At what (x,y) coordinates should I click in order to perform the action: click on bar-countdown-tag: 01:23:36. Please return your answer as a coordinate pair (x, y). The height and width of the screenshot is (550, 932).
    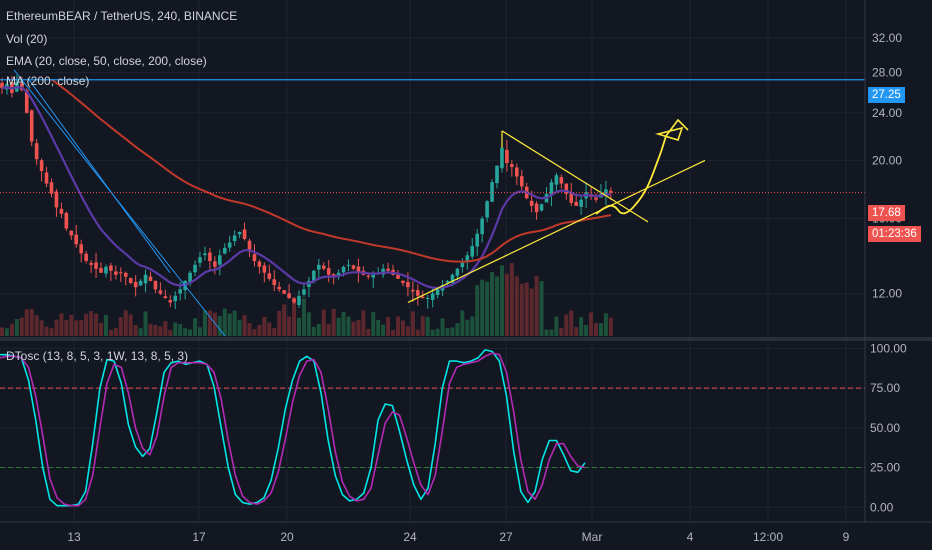
    Looking at the image, I should click on (894, 234).